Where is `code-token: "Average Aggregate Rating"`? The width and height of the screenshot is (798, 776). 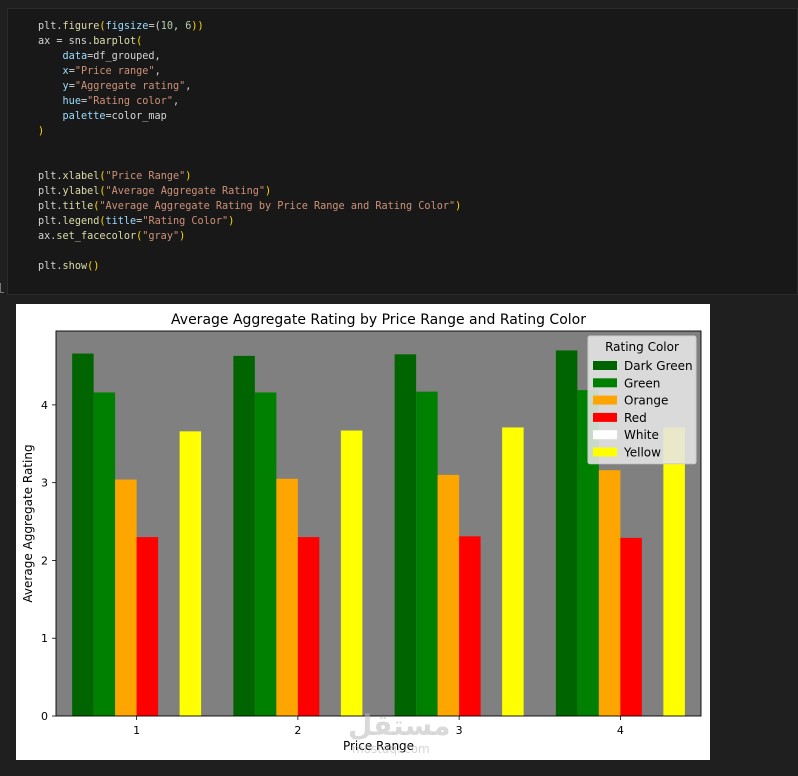 code-token: "Average Aggregate Rating" is located at coordinates (185, 191).